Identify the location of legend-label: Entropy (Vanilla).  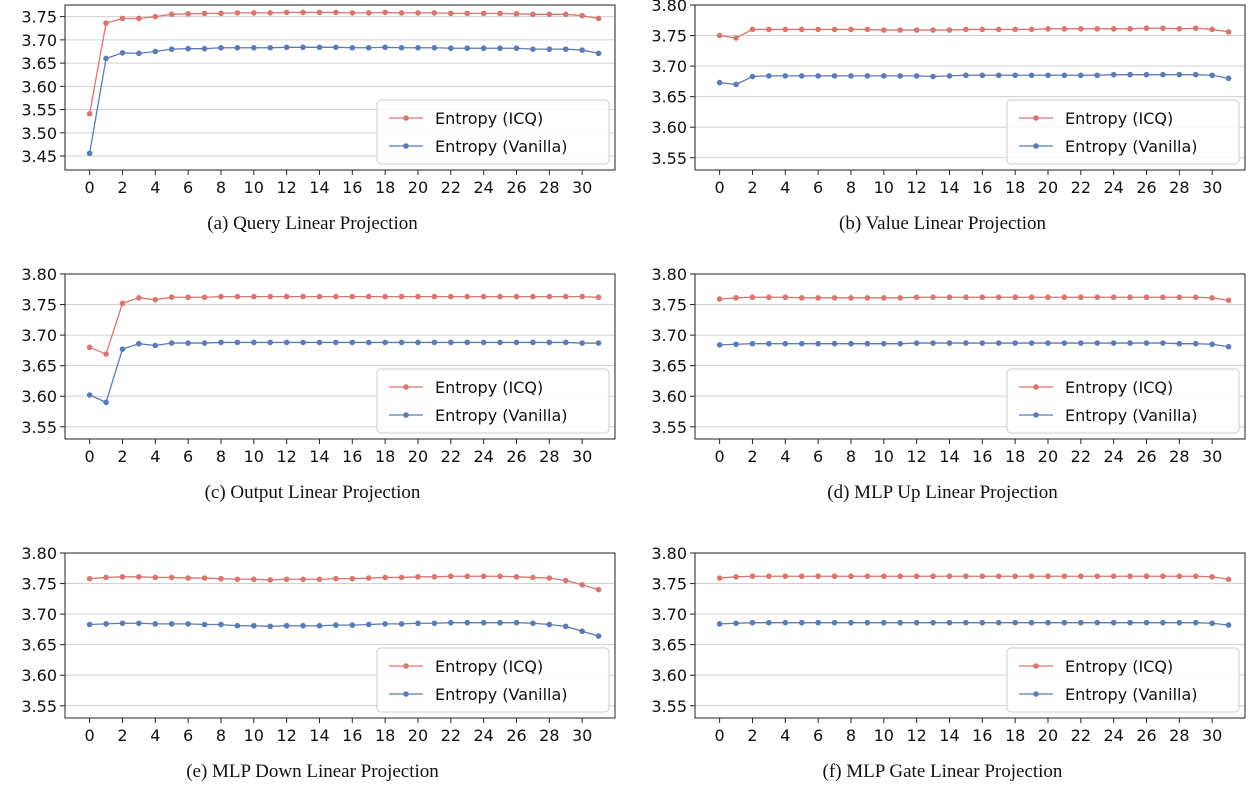
(501, 694).